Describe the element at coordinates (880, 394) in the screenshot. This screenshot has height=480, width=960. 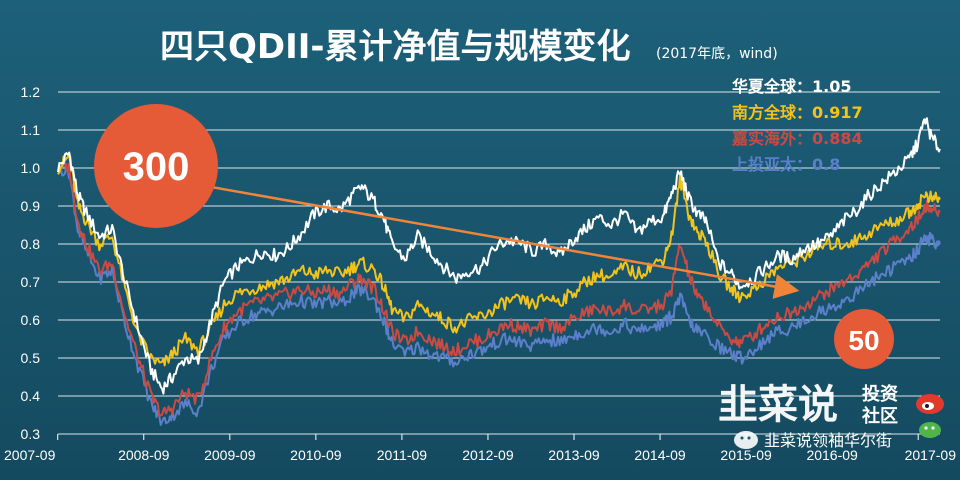
I see `watermark-logo-sub-1: 投资` at that location.